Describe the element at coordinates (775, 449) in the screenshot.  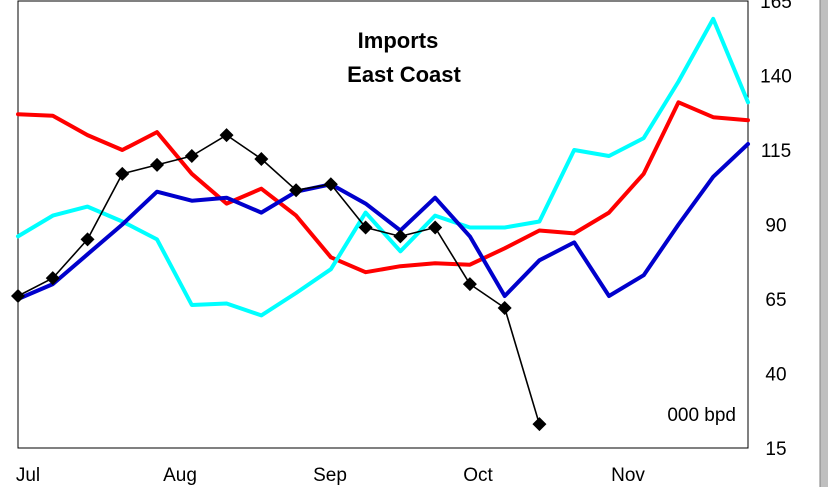
I see `y-tick-label: 15` at that location.